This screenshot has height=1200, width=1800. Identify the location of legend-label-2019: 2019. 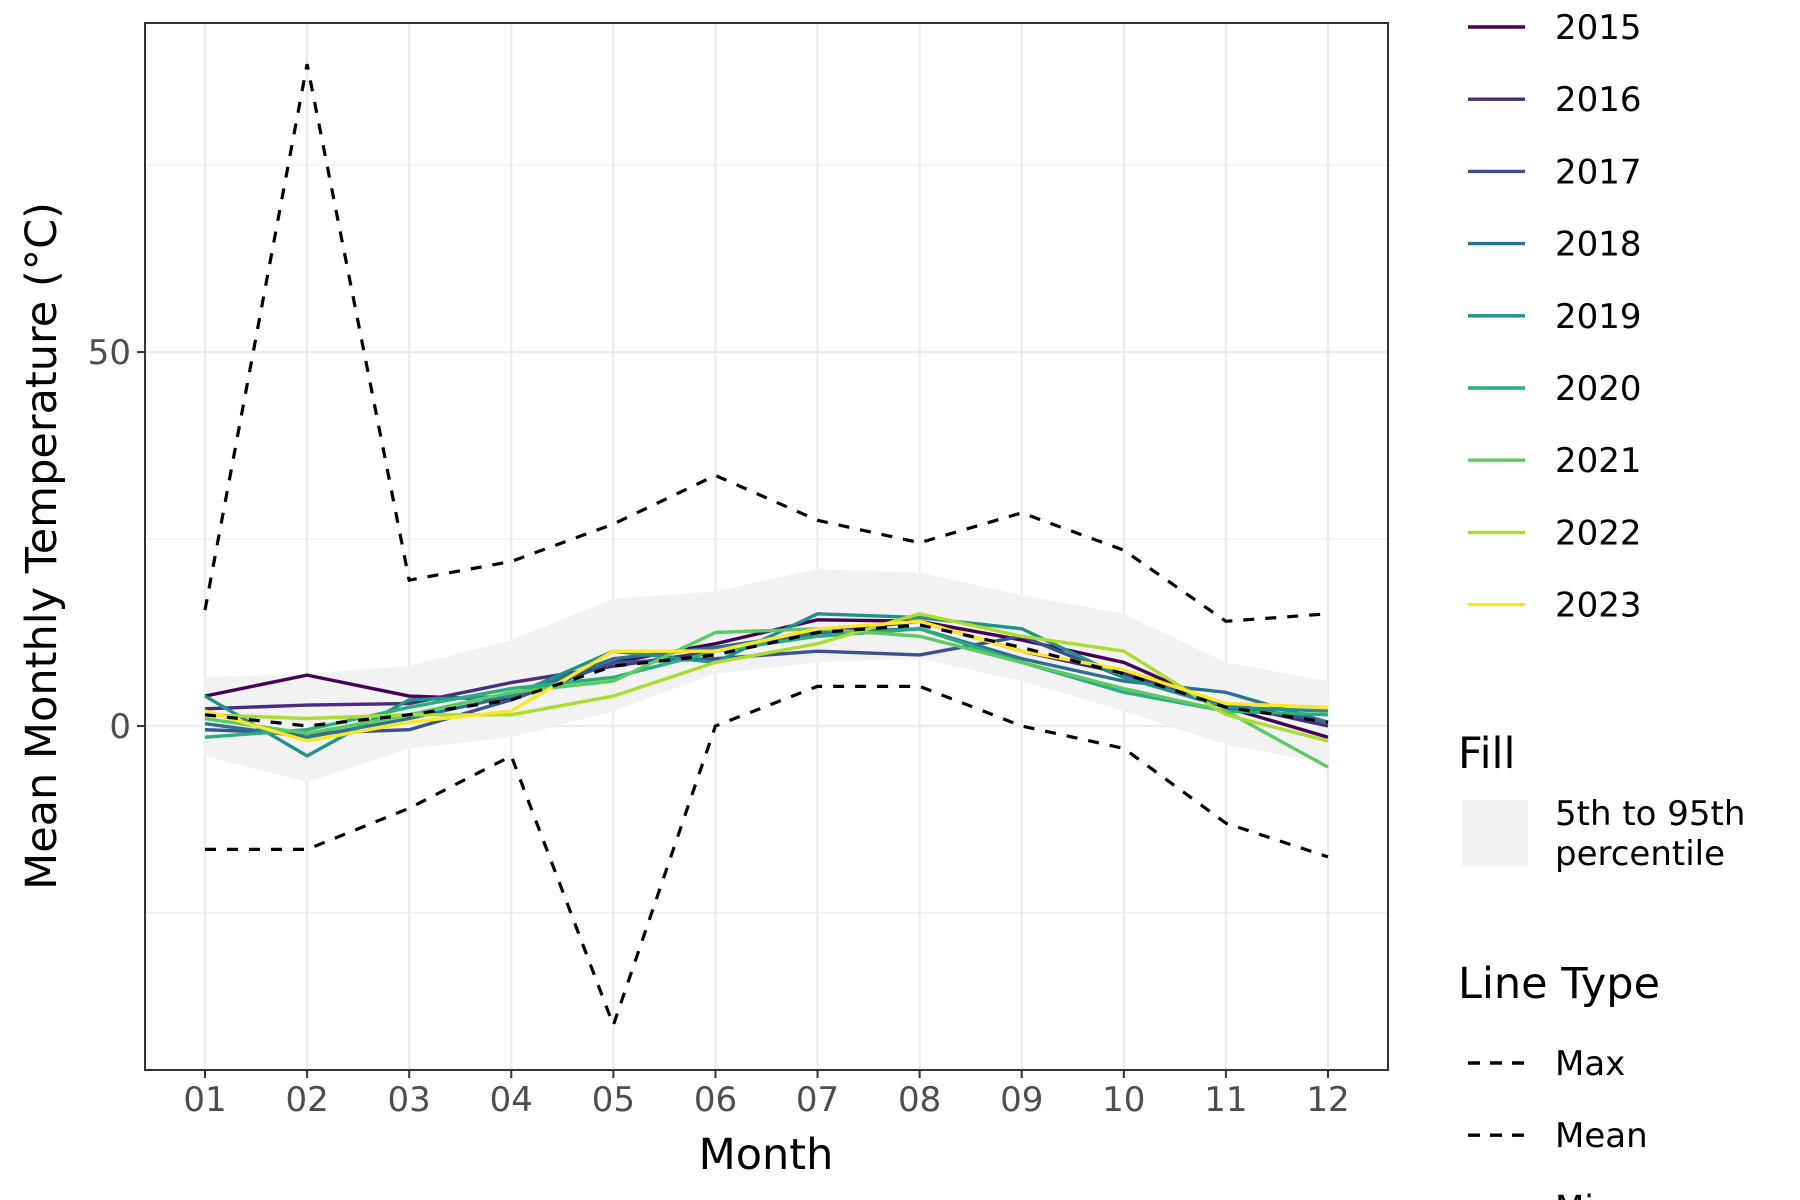
(1598, 317).